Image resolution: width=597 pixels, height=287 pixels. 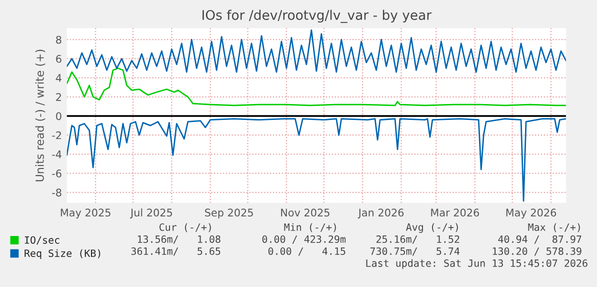 I want to click on y-tick-label: 4, so click(x=59, y=78).